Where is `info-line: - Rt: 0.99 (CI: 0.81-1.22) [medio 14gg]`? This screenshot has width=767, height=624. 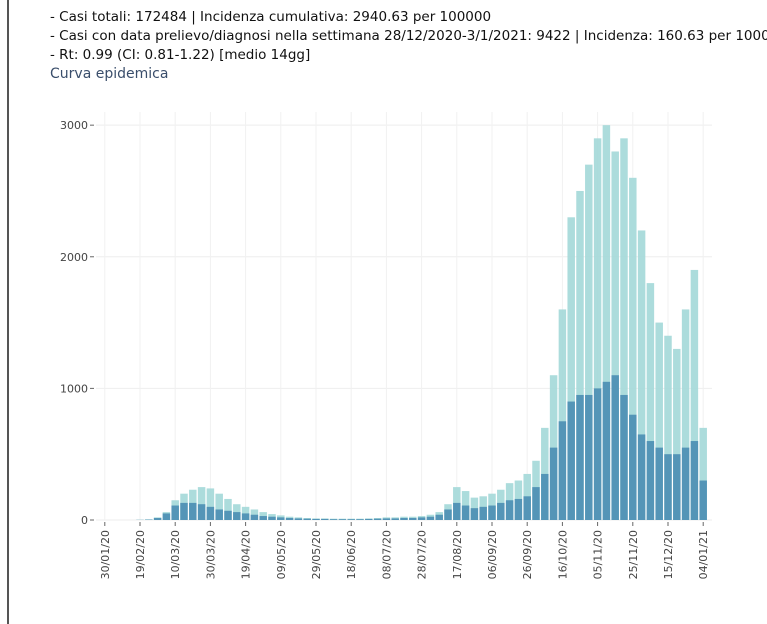 info-line: - Rt: 0.99 (CI: 0.81-1.22) [medio 14gg] is located at coordinates (180, 55).